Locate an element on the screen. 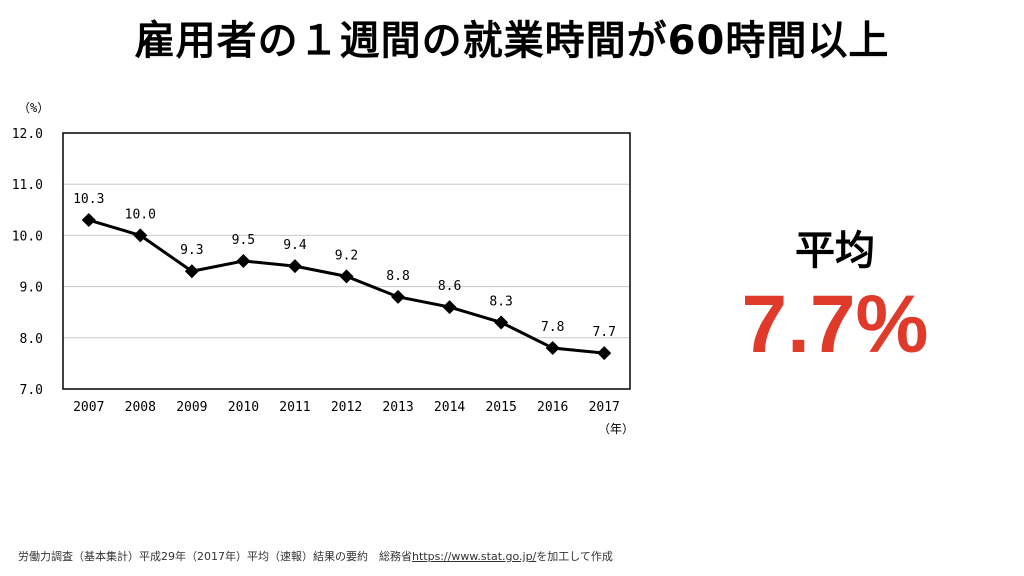  x-tick-label: 2012 is located at coordinates (346, 407).